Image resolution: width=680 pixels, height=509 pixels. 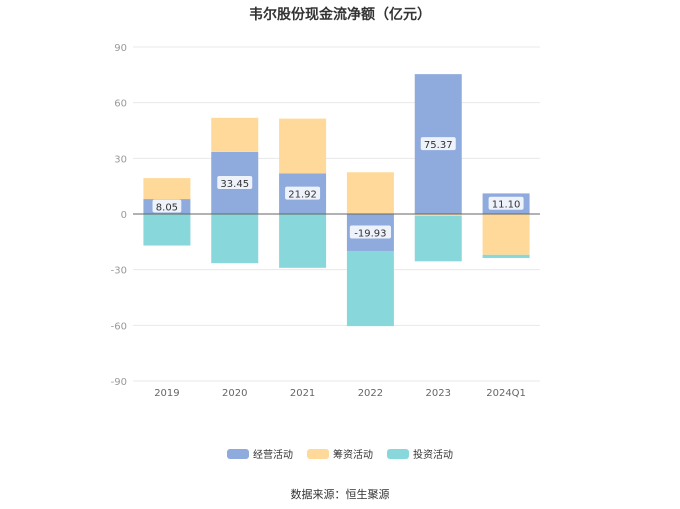 What do you see at coordinates (120, 159) in the screenshot?
I see `y-tick-label: 30` at bounding box center [120, 159].